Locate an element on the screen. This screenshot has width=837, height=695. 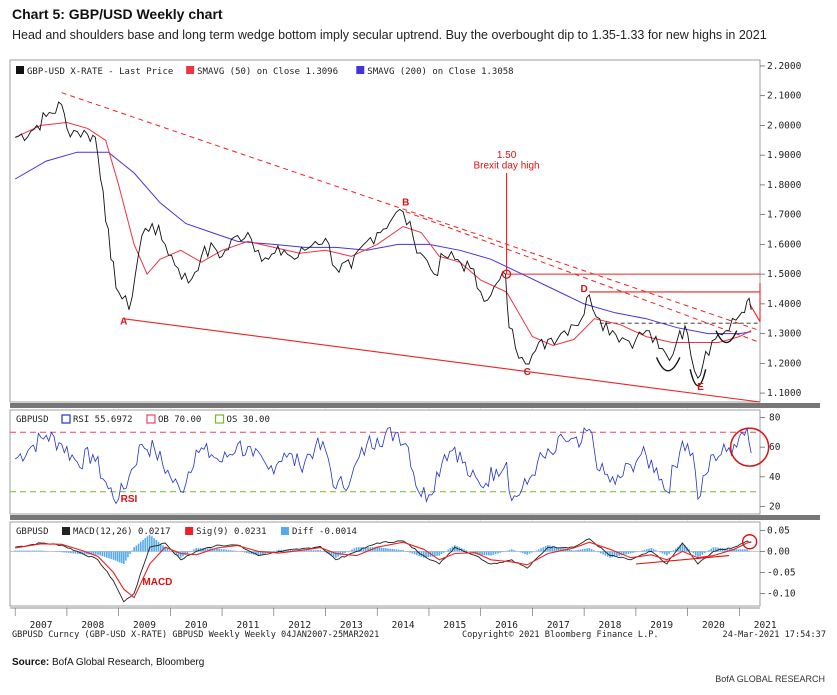
source-text: BofA Global Research, Bloomberg is located at coordinates (127, 662).